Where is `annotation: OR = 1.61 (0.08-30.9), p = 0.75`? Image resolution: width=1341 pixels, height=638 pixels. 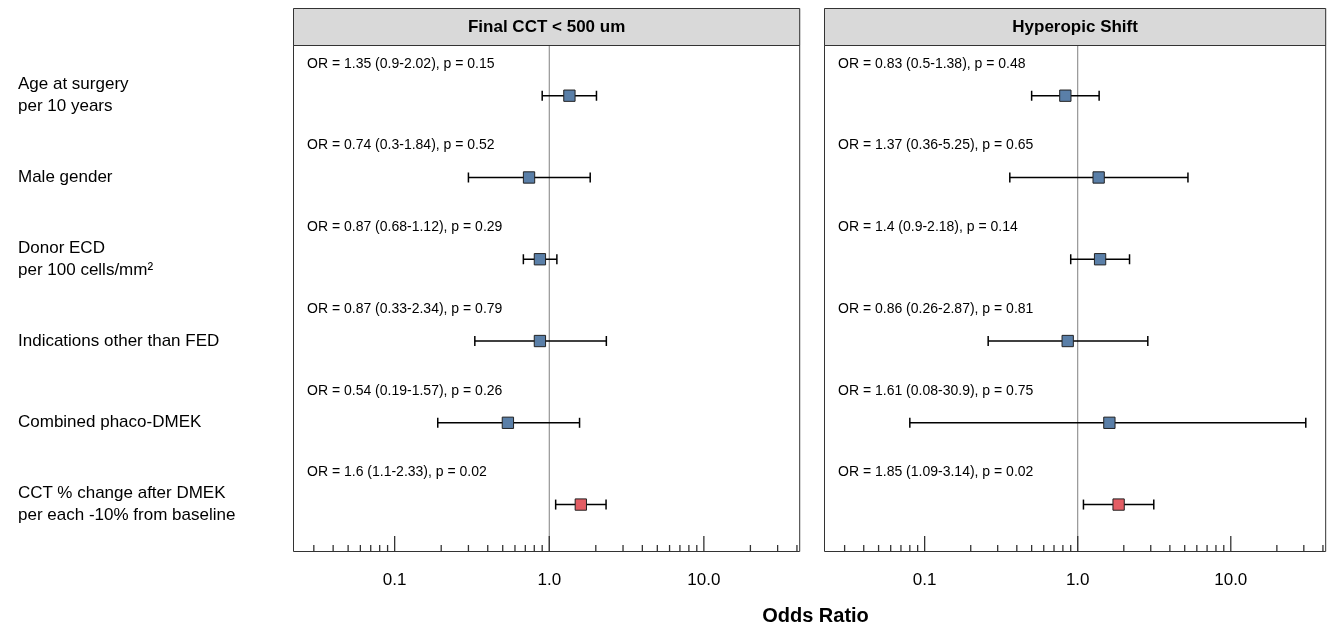 annotation: OR = 1.61 (0.08-30.9), p = 0.75 is located at coordinates (936, 389).